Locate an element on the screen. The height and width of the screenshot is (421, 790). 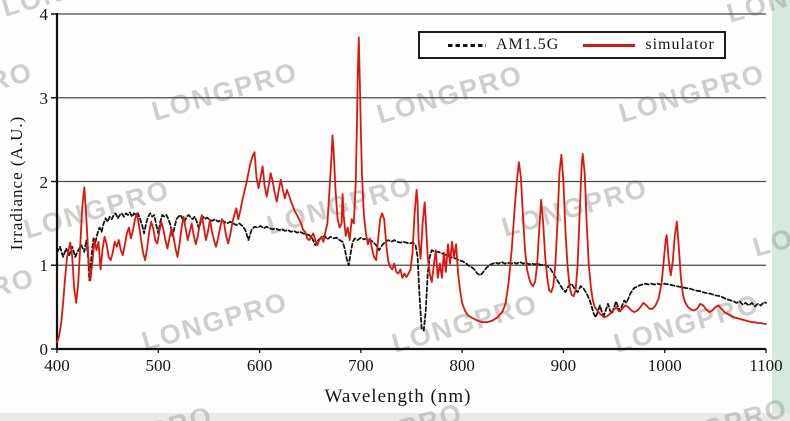
chart-legend: AM1.5G simulator is located at coordinates (572, 45).